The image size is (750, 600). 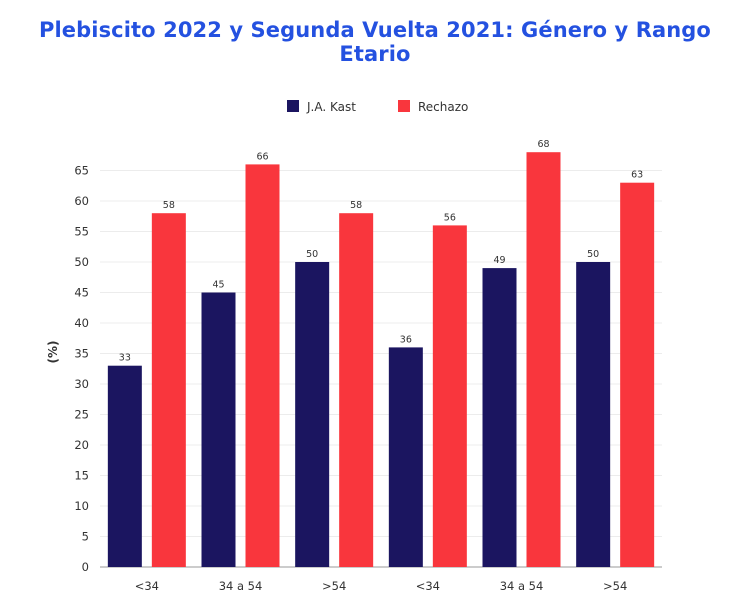 What do you see at coordinates (637, 175) in the screenshot?
I see `data-label: 63` at bounding box center [637, 175].